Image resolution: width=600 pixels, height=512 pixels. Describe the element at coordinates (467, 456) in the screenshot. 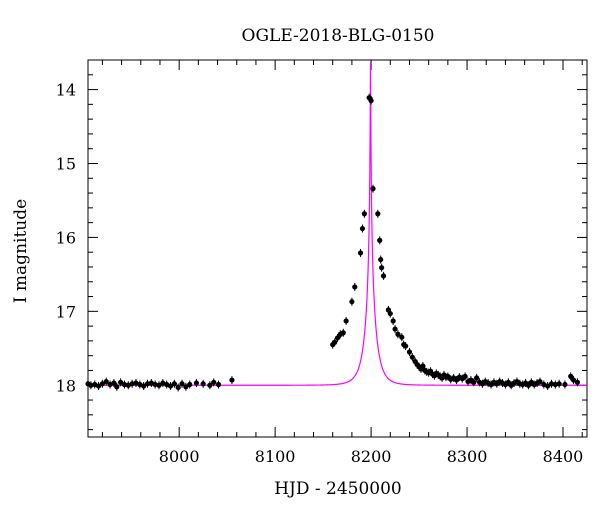

I see `x-tick-label: 8300` at that location.